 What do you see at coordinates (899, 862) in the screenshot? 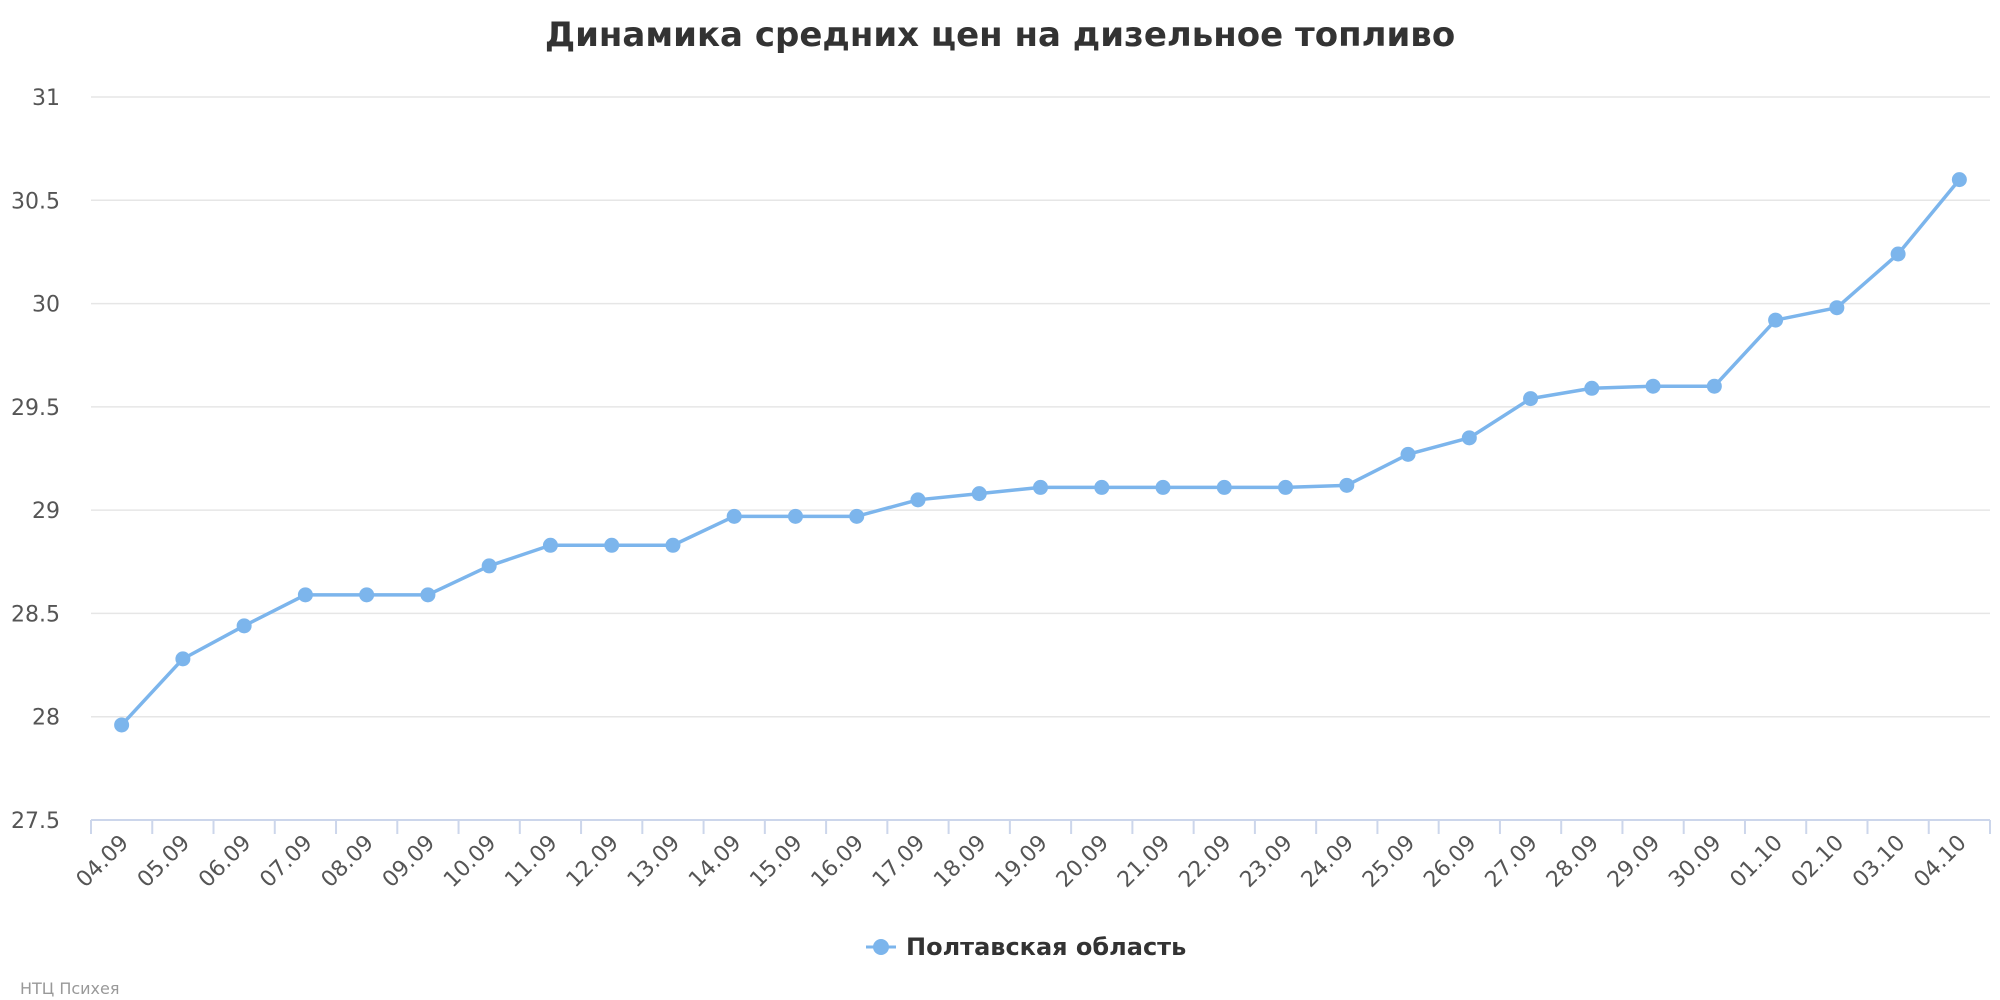
I see `x-tick-label: 17.09` at bounding box center [899, 862].